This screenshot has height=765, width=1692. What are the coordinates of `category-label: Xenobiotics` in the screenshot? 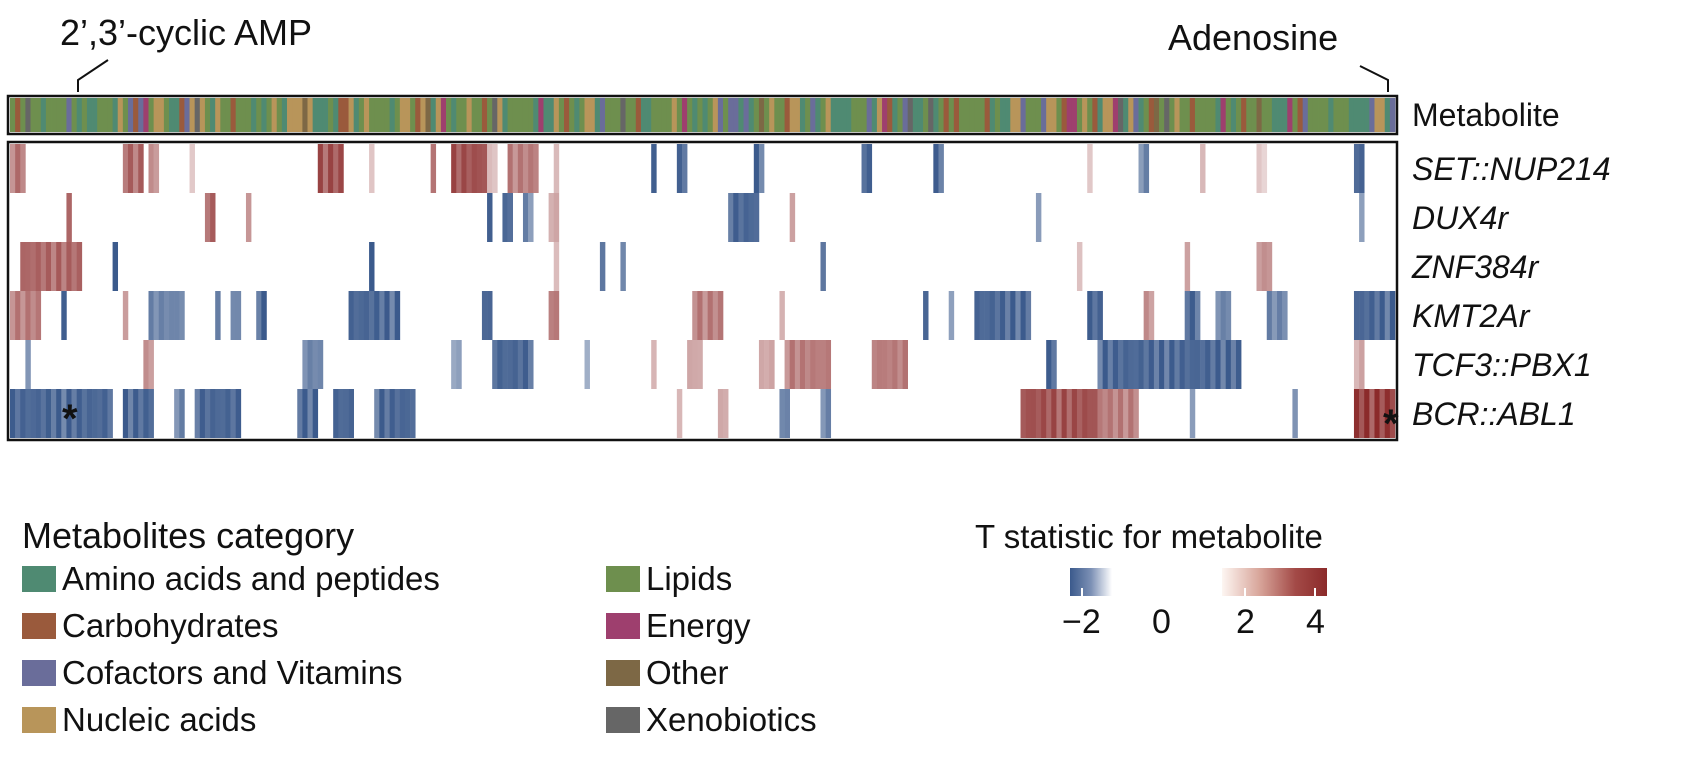 It's located at (731, 719).